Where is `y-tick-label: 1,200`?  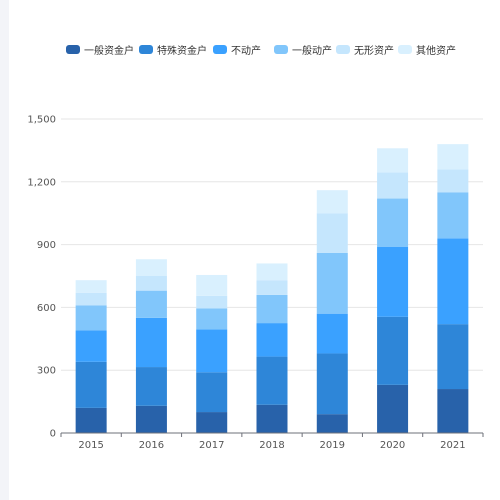
y-tick-label: 1,200 is located at coordinates (41, 182).